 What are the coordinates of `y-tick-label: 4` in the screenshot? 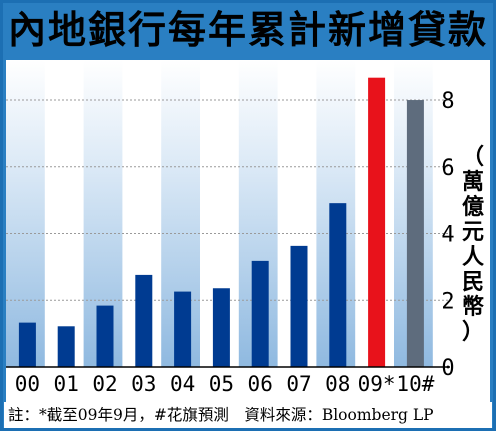 It's located at (447, 235).